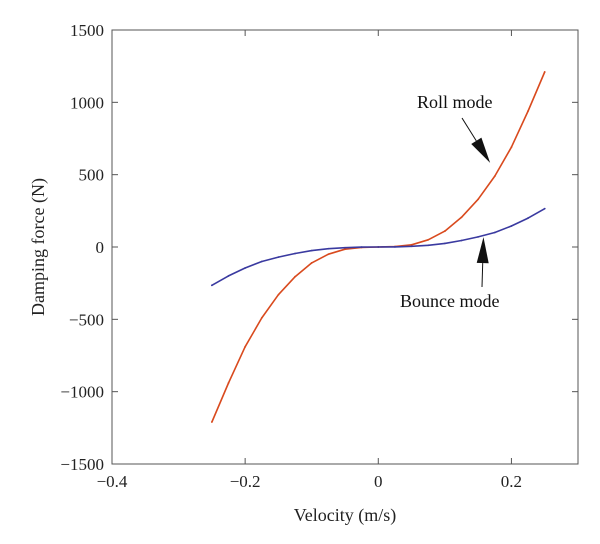  What do you see at coordinates (482, 250) in the screenshot?
I see `bounce-mode-arrow-head` at bounding box center [482, 250].